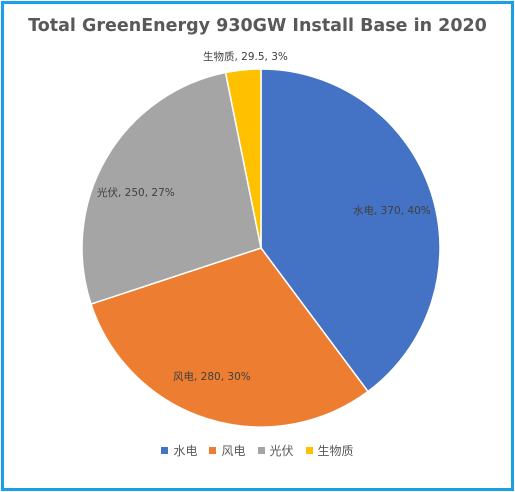 The height and width of the screenshot is (492, 515). I want to click on legend-item-1: 水电, so click(179, 450).